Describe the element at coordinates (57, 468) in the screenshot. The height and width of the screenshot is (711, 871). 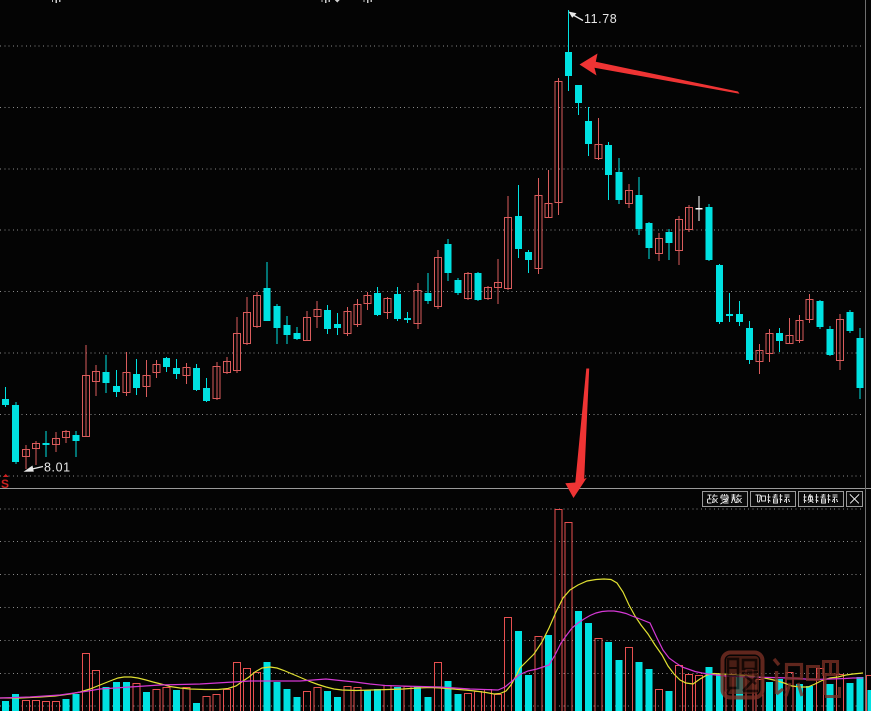
I see `svg-text: 8.01` at that location.